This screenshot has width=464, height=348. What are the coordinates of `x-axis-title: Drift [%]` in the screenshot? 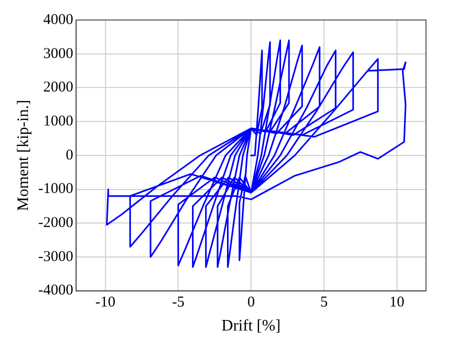 It's located at (251, 326).